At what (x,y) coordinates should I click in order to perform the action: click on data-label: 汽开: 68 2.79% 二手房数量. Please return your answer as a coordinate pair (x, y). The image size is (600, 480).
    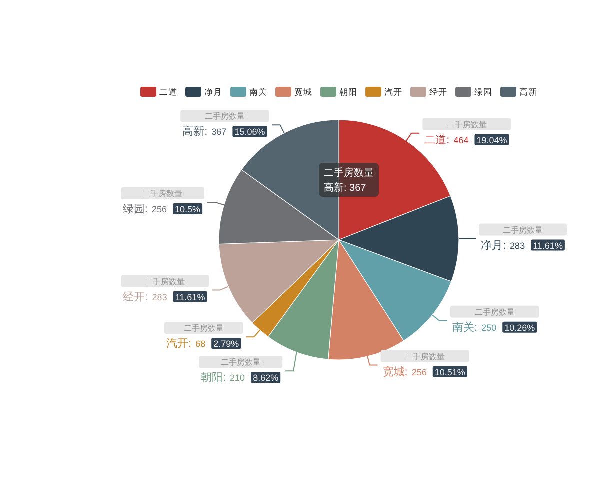
    Looking at the image, I should click on (204, 336).